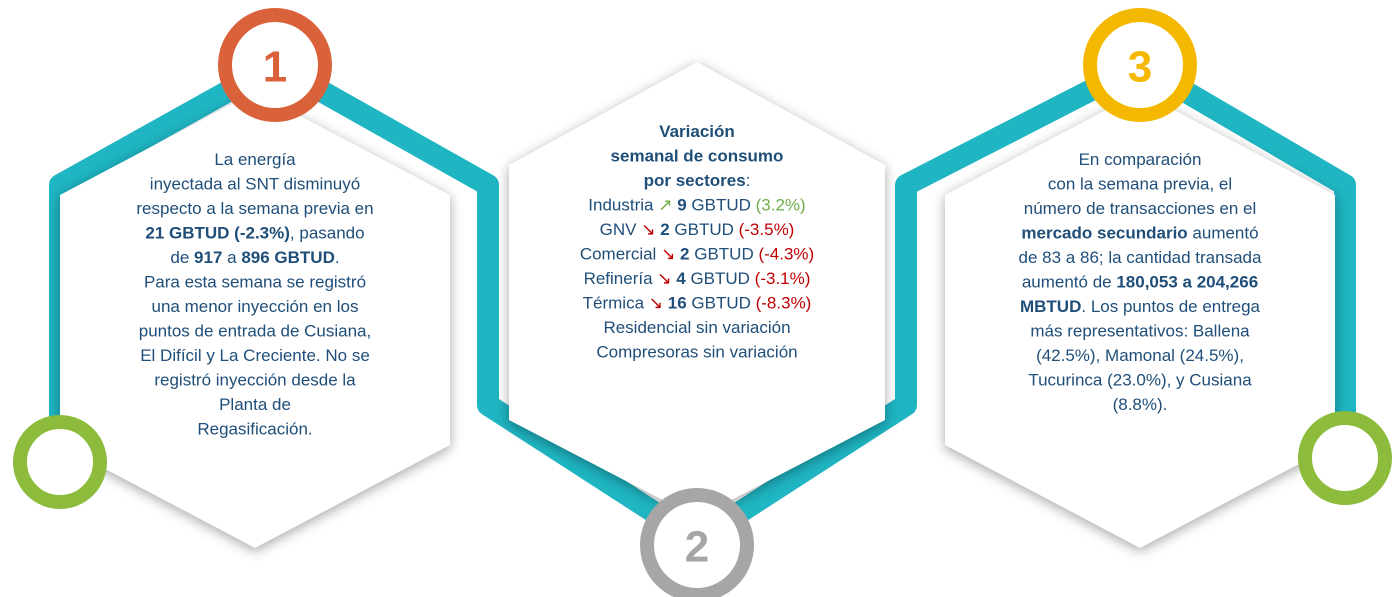 The height and width of the screenshot is (597, 1394). I want to click on panel-text-line: una menor inyección en los, so click(255, 306).